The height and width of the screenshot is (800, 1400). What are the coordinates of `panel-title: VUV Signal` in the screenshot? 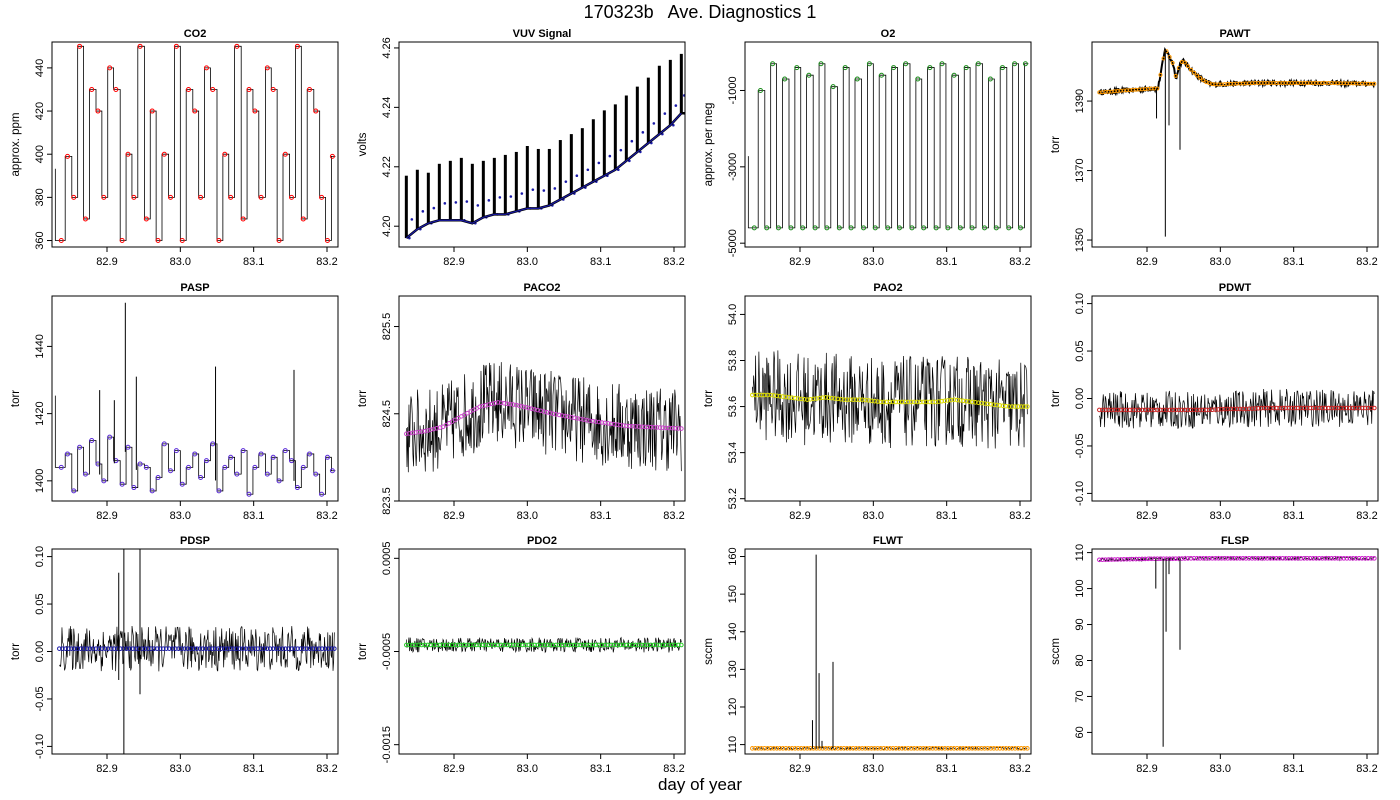 It's located at (542, 34).